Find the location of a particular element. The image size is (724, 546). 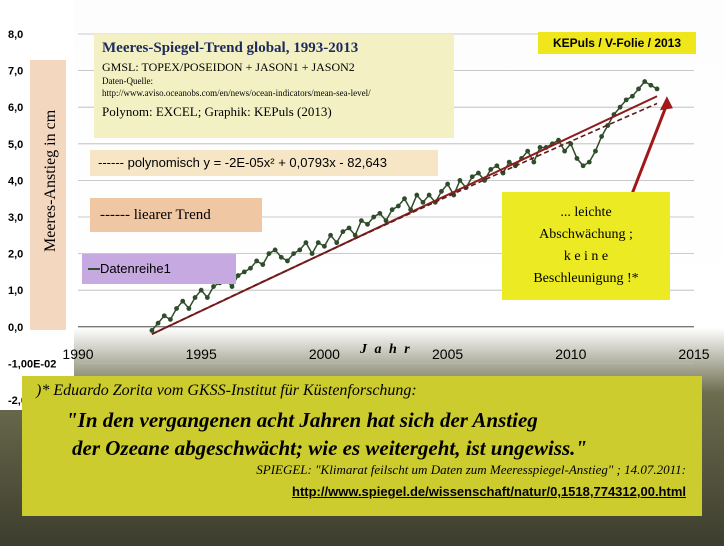

legend: Datenreihe1 is located at coordinates (159, 269).